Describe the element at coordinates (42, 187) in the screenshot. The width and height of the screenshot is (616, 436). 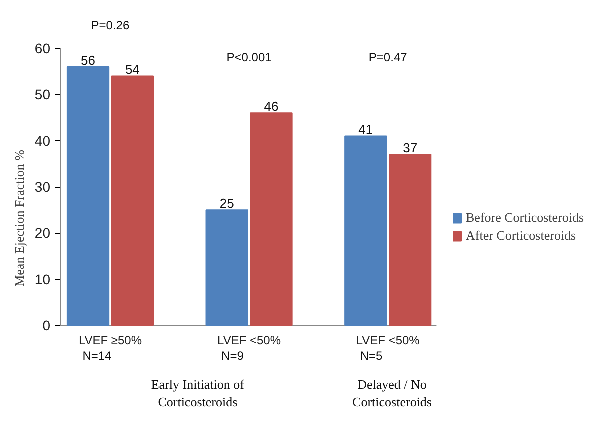
I see `y-tick-label: 30` at that location.